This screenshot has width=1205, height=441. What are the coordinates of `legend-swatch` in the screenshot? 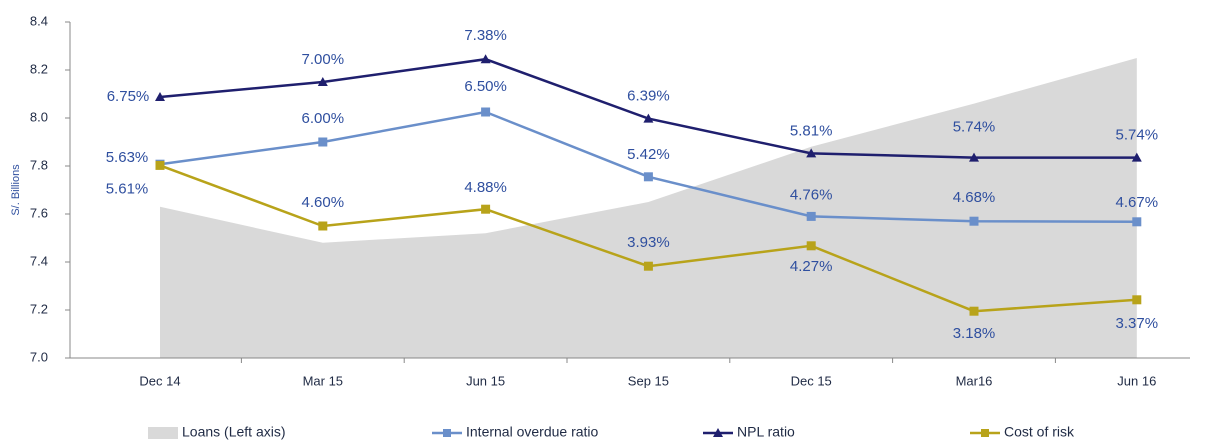 It's located at (163, 433).